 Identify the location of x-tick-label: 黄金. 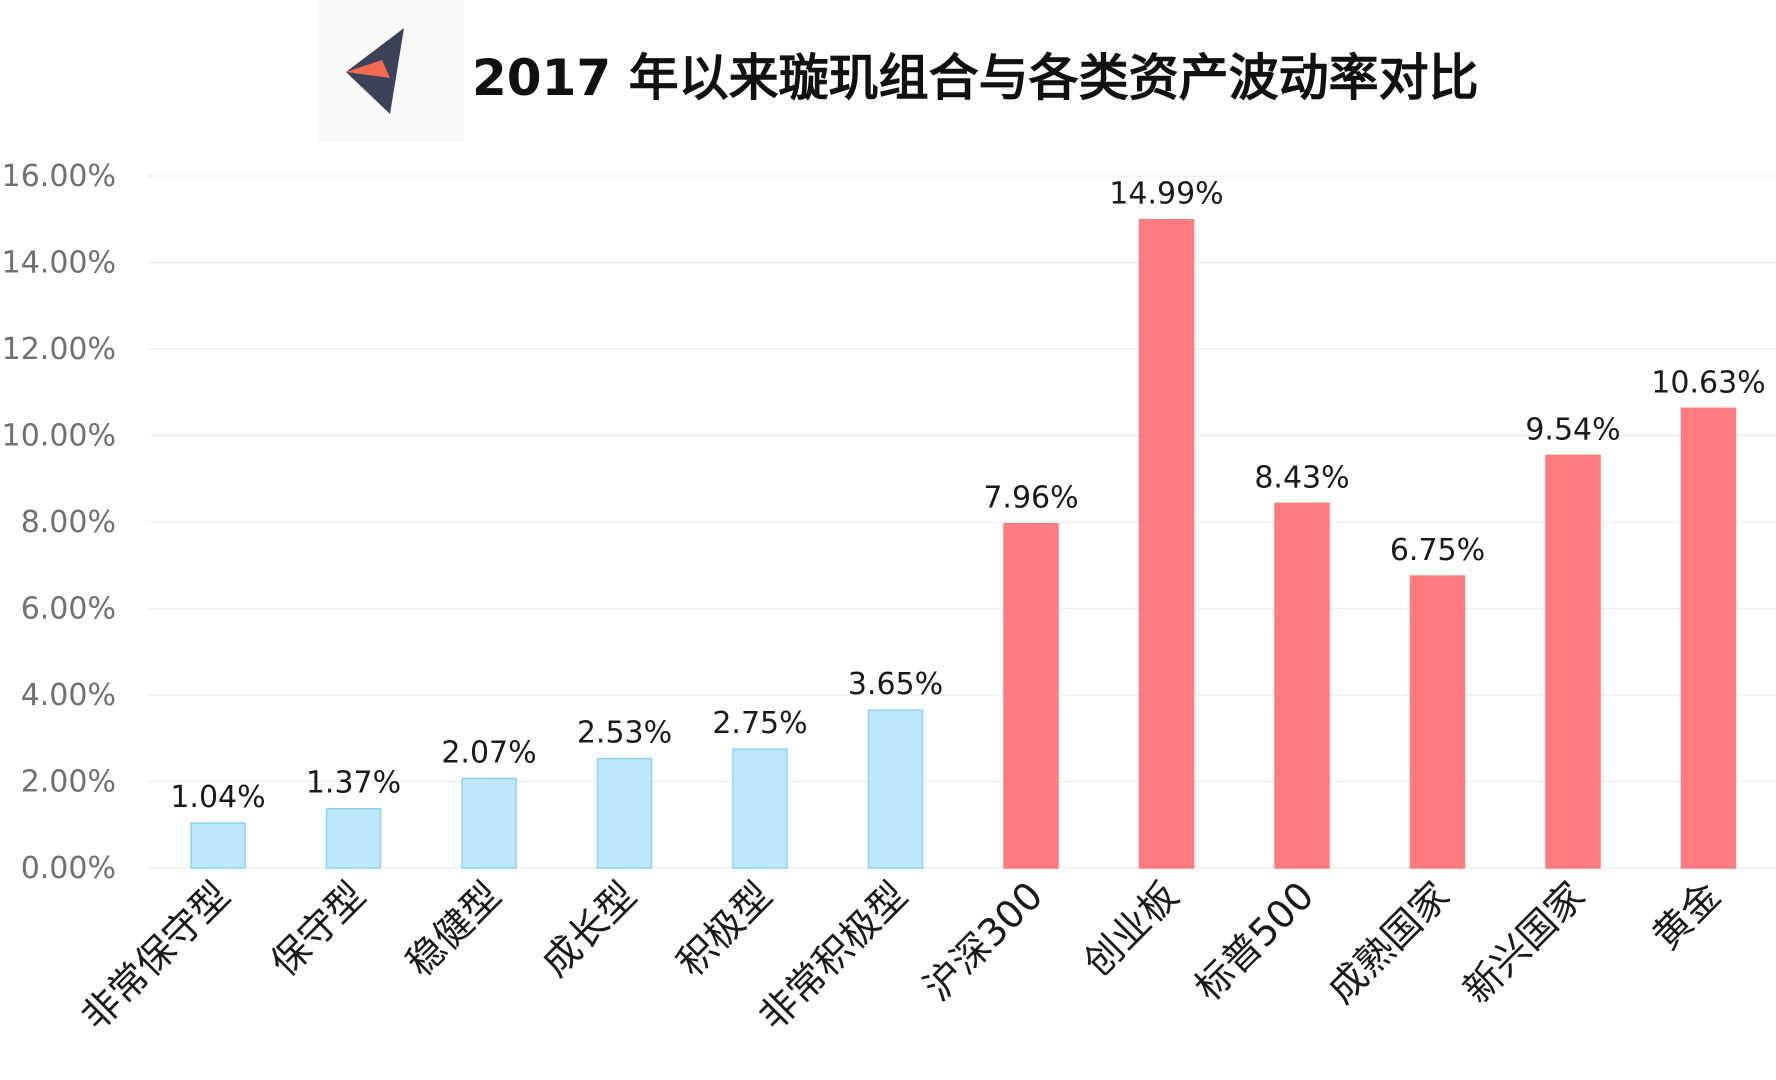
(1686, 915).